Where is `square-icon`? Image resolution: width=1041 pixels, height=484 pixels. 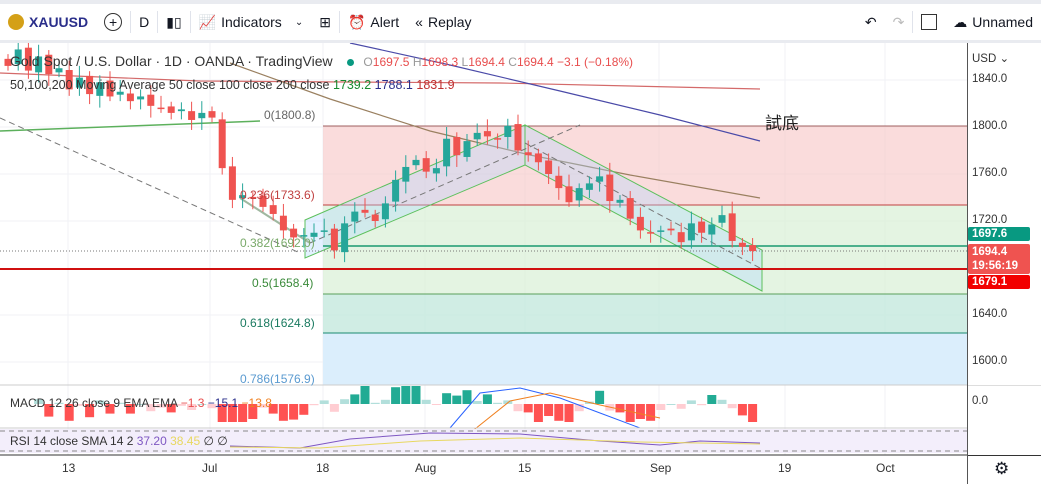
square-icon is located at coordinates (929, 22).